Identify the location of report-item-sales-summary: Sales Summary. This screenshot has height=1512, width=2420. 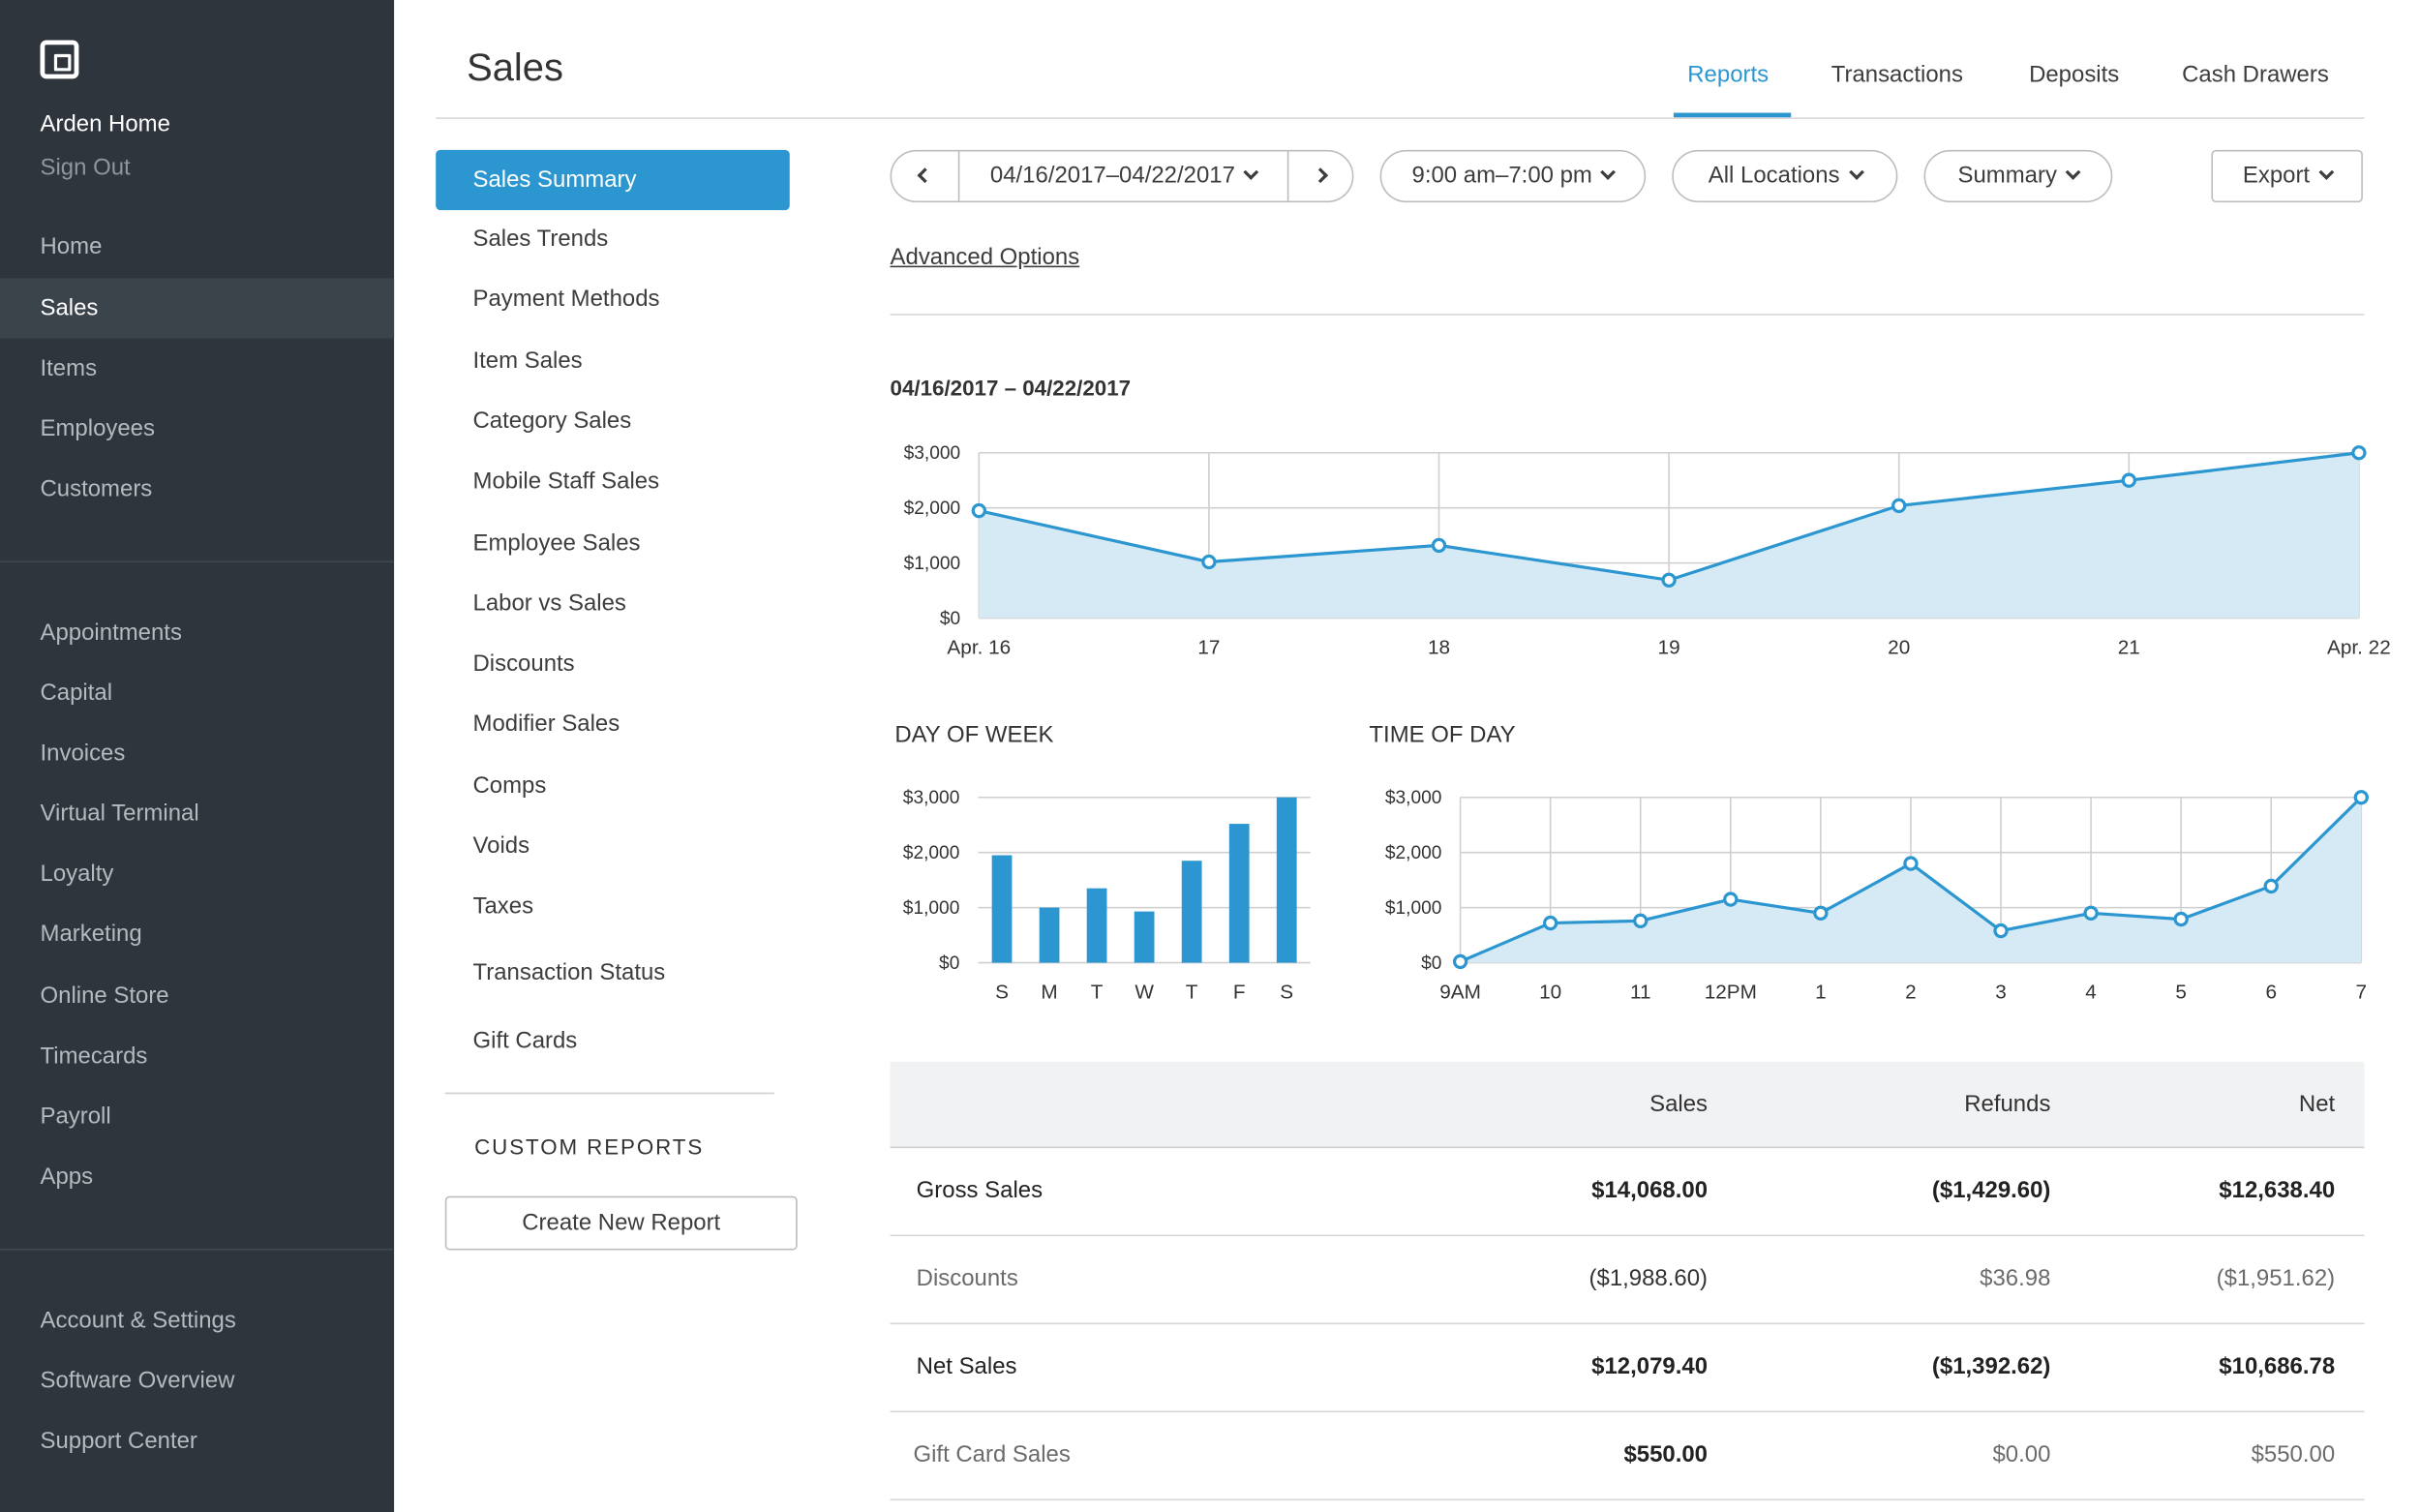
(613, 180).